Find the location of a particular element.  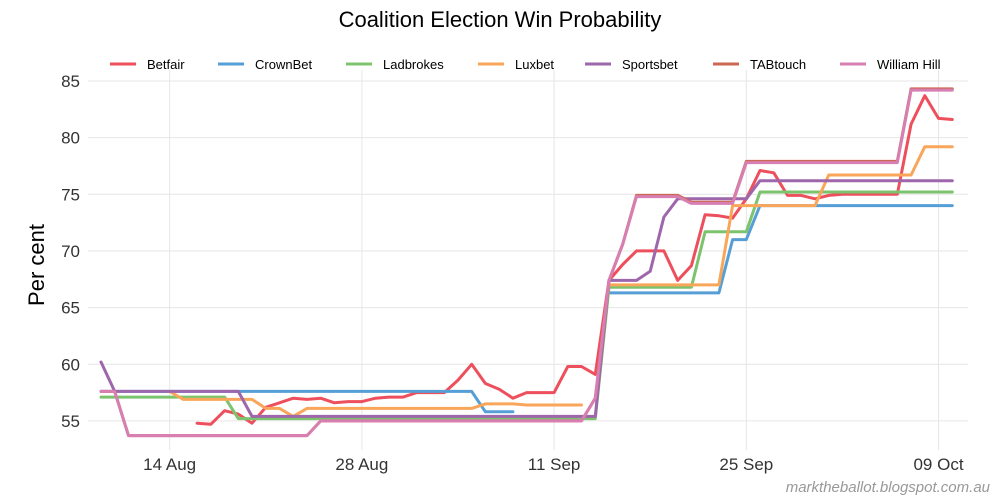

legend-label: William Hill is located at coordinates (909, 64).